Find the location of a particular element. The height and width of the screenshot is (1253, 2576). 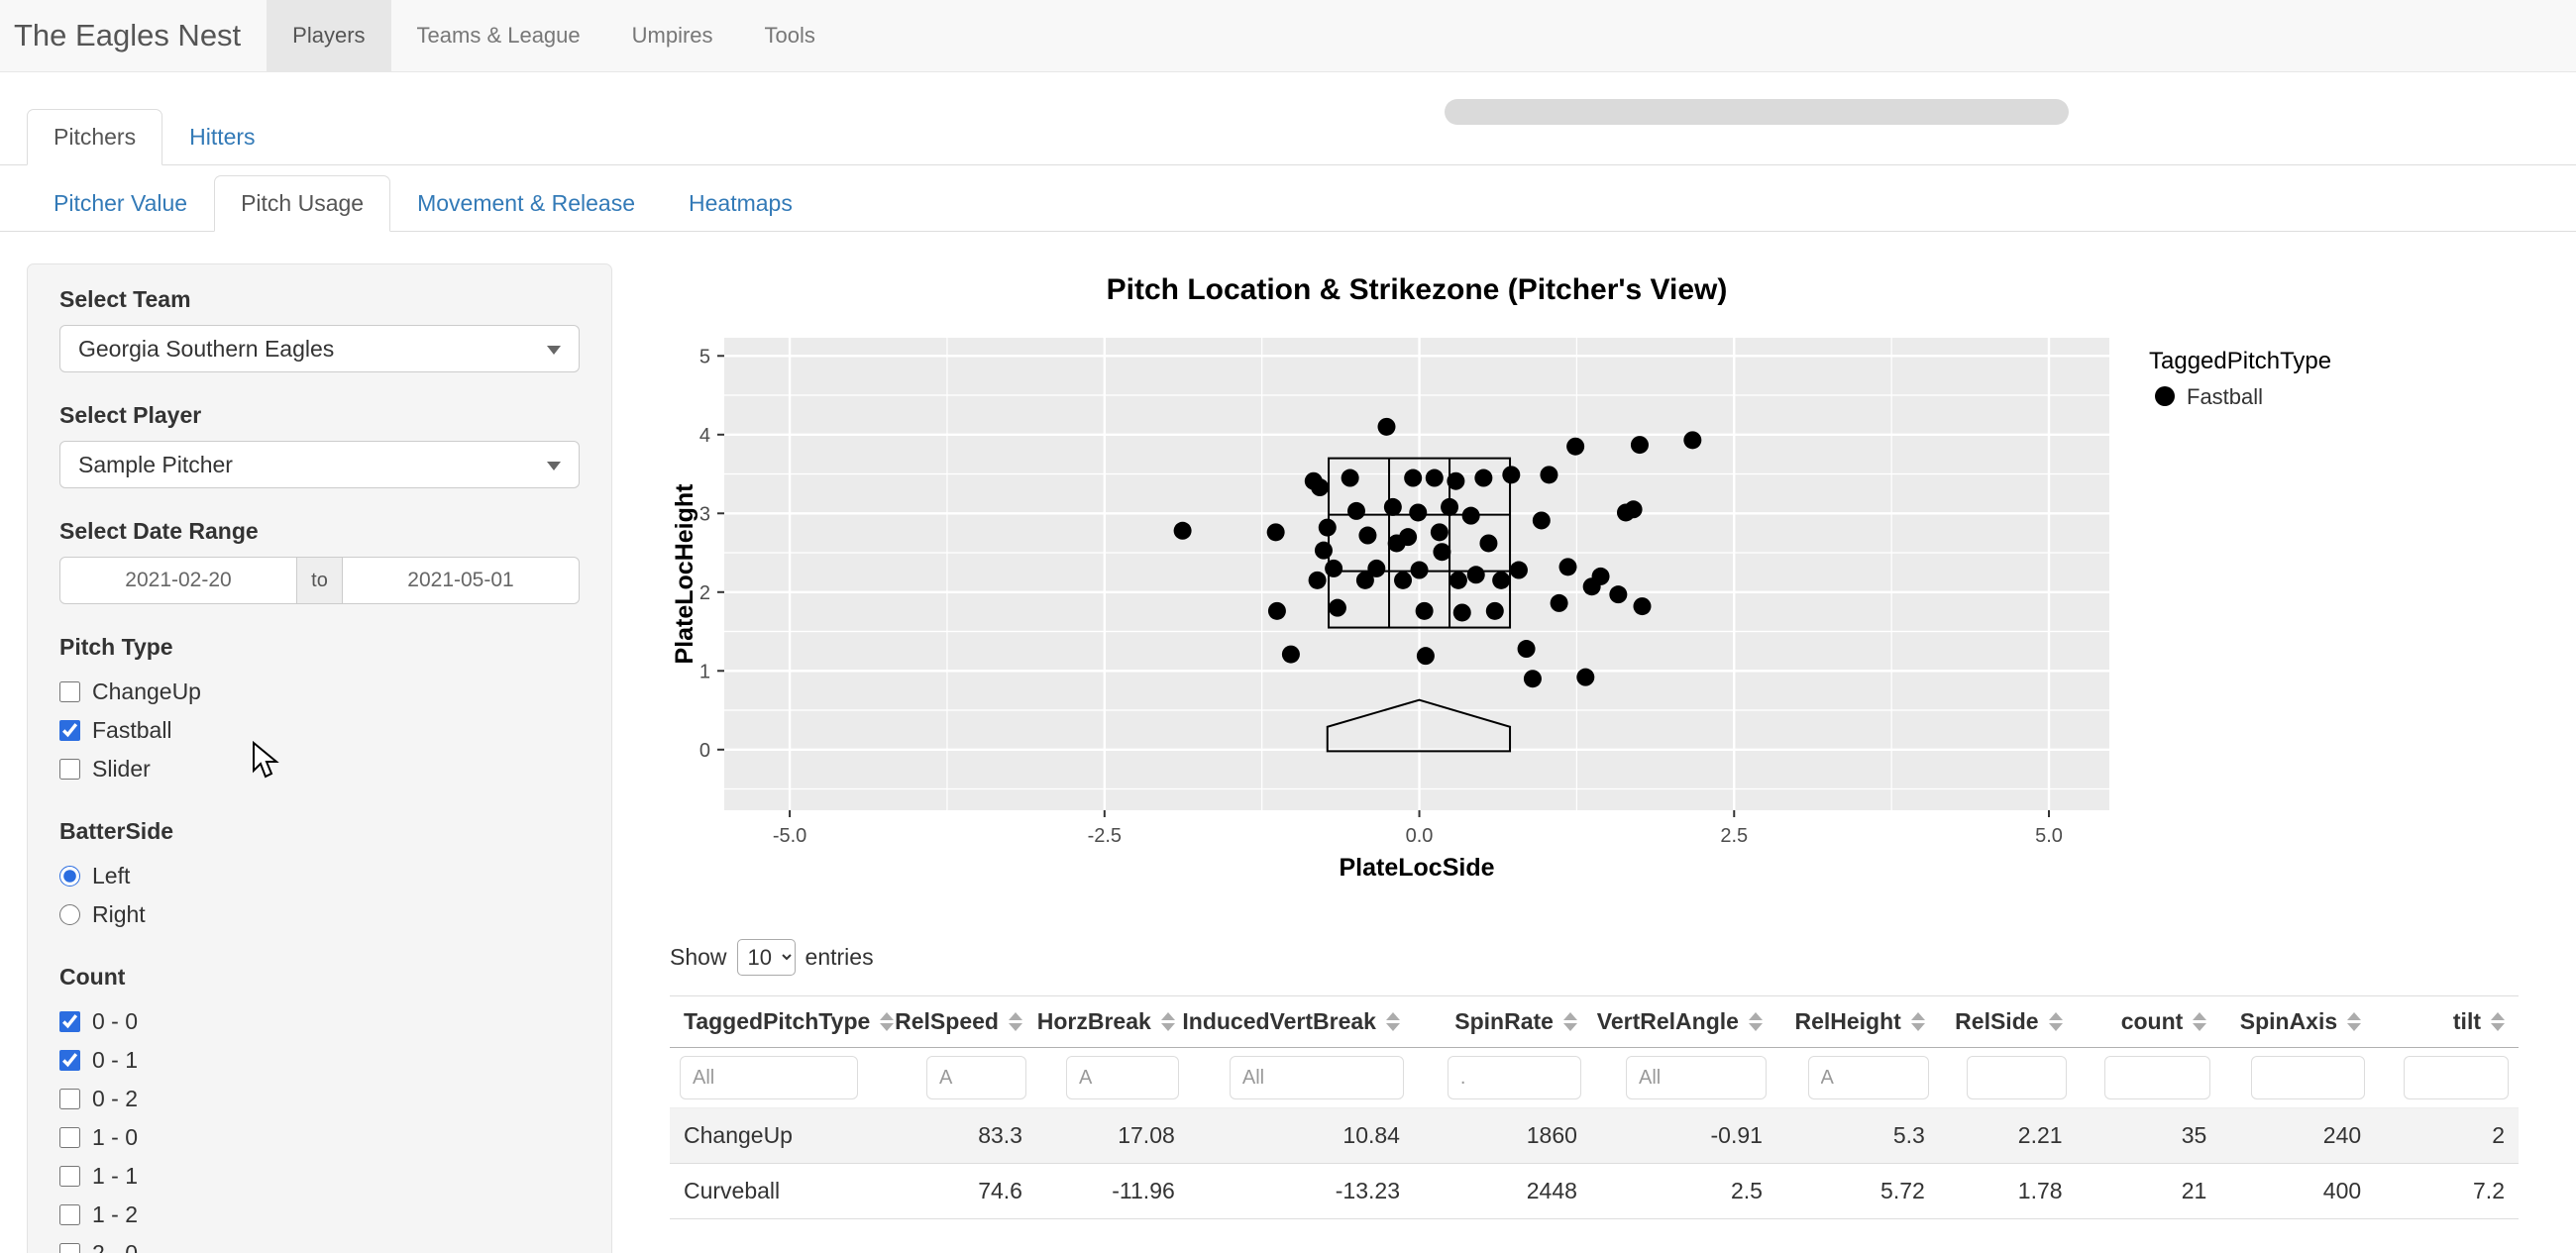

subtab-pitch-usage: Pitch Usage is located at coordinates (302, 204).